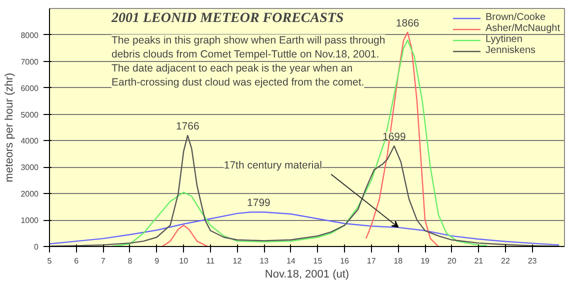 This screenshot has width=571, height=283. Describe the element at coordinates (77, 261) in the screenshot. I see `x-tick-label: 6` at that location.